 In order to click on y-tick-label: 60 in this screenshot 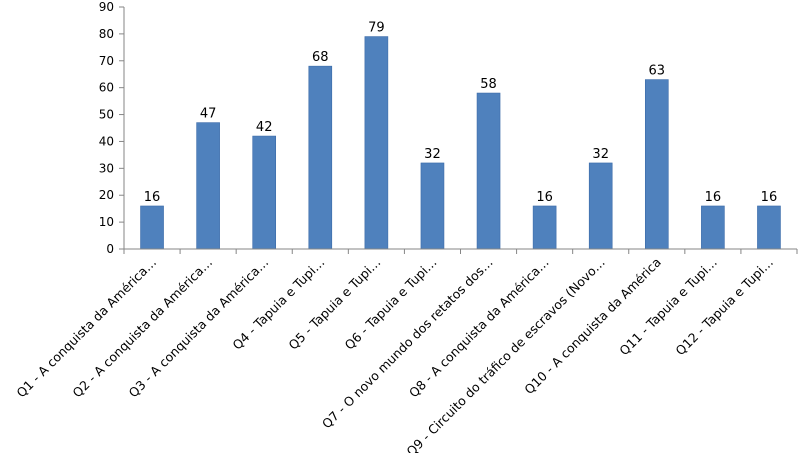, I will do `click(106, 88)`.